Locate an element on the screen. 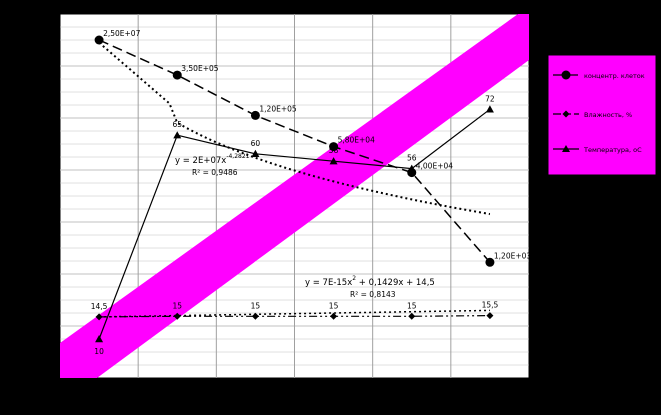 The width and height of the screenshot is (661, 415). trend-equation-rest: + 0,1429x + 14,5 is located at coordinates (395, 283).